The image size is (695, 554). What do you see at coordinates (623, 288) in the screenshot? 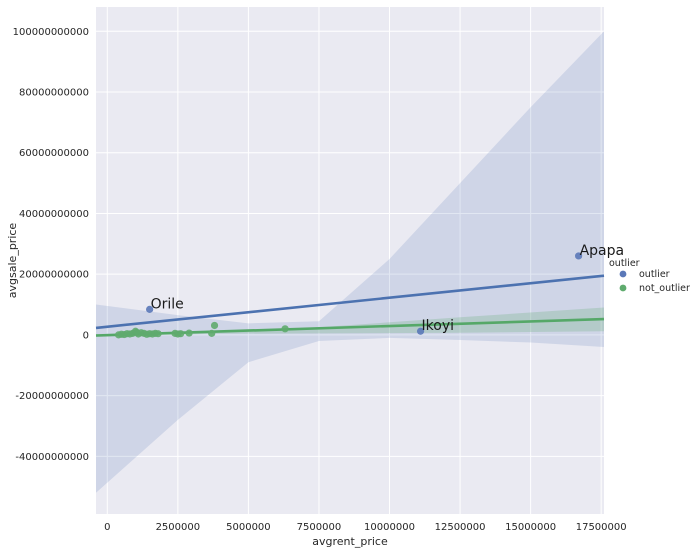
I see `legend-marker-not_outlier` at bounding box center [623, 288].